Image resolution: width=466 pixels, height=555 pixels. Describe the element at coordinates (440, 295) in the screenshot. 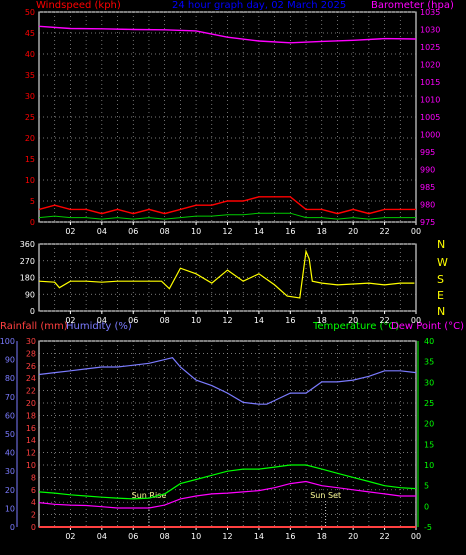

I see `dir-letter-e: E` at that location.